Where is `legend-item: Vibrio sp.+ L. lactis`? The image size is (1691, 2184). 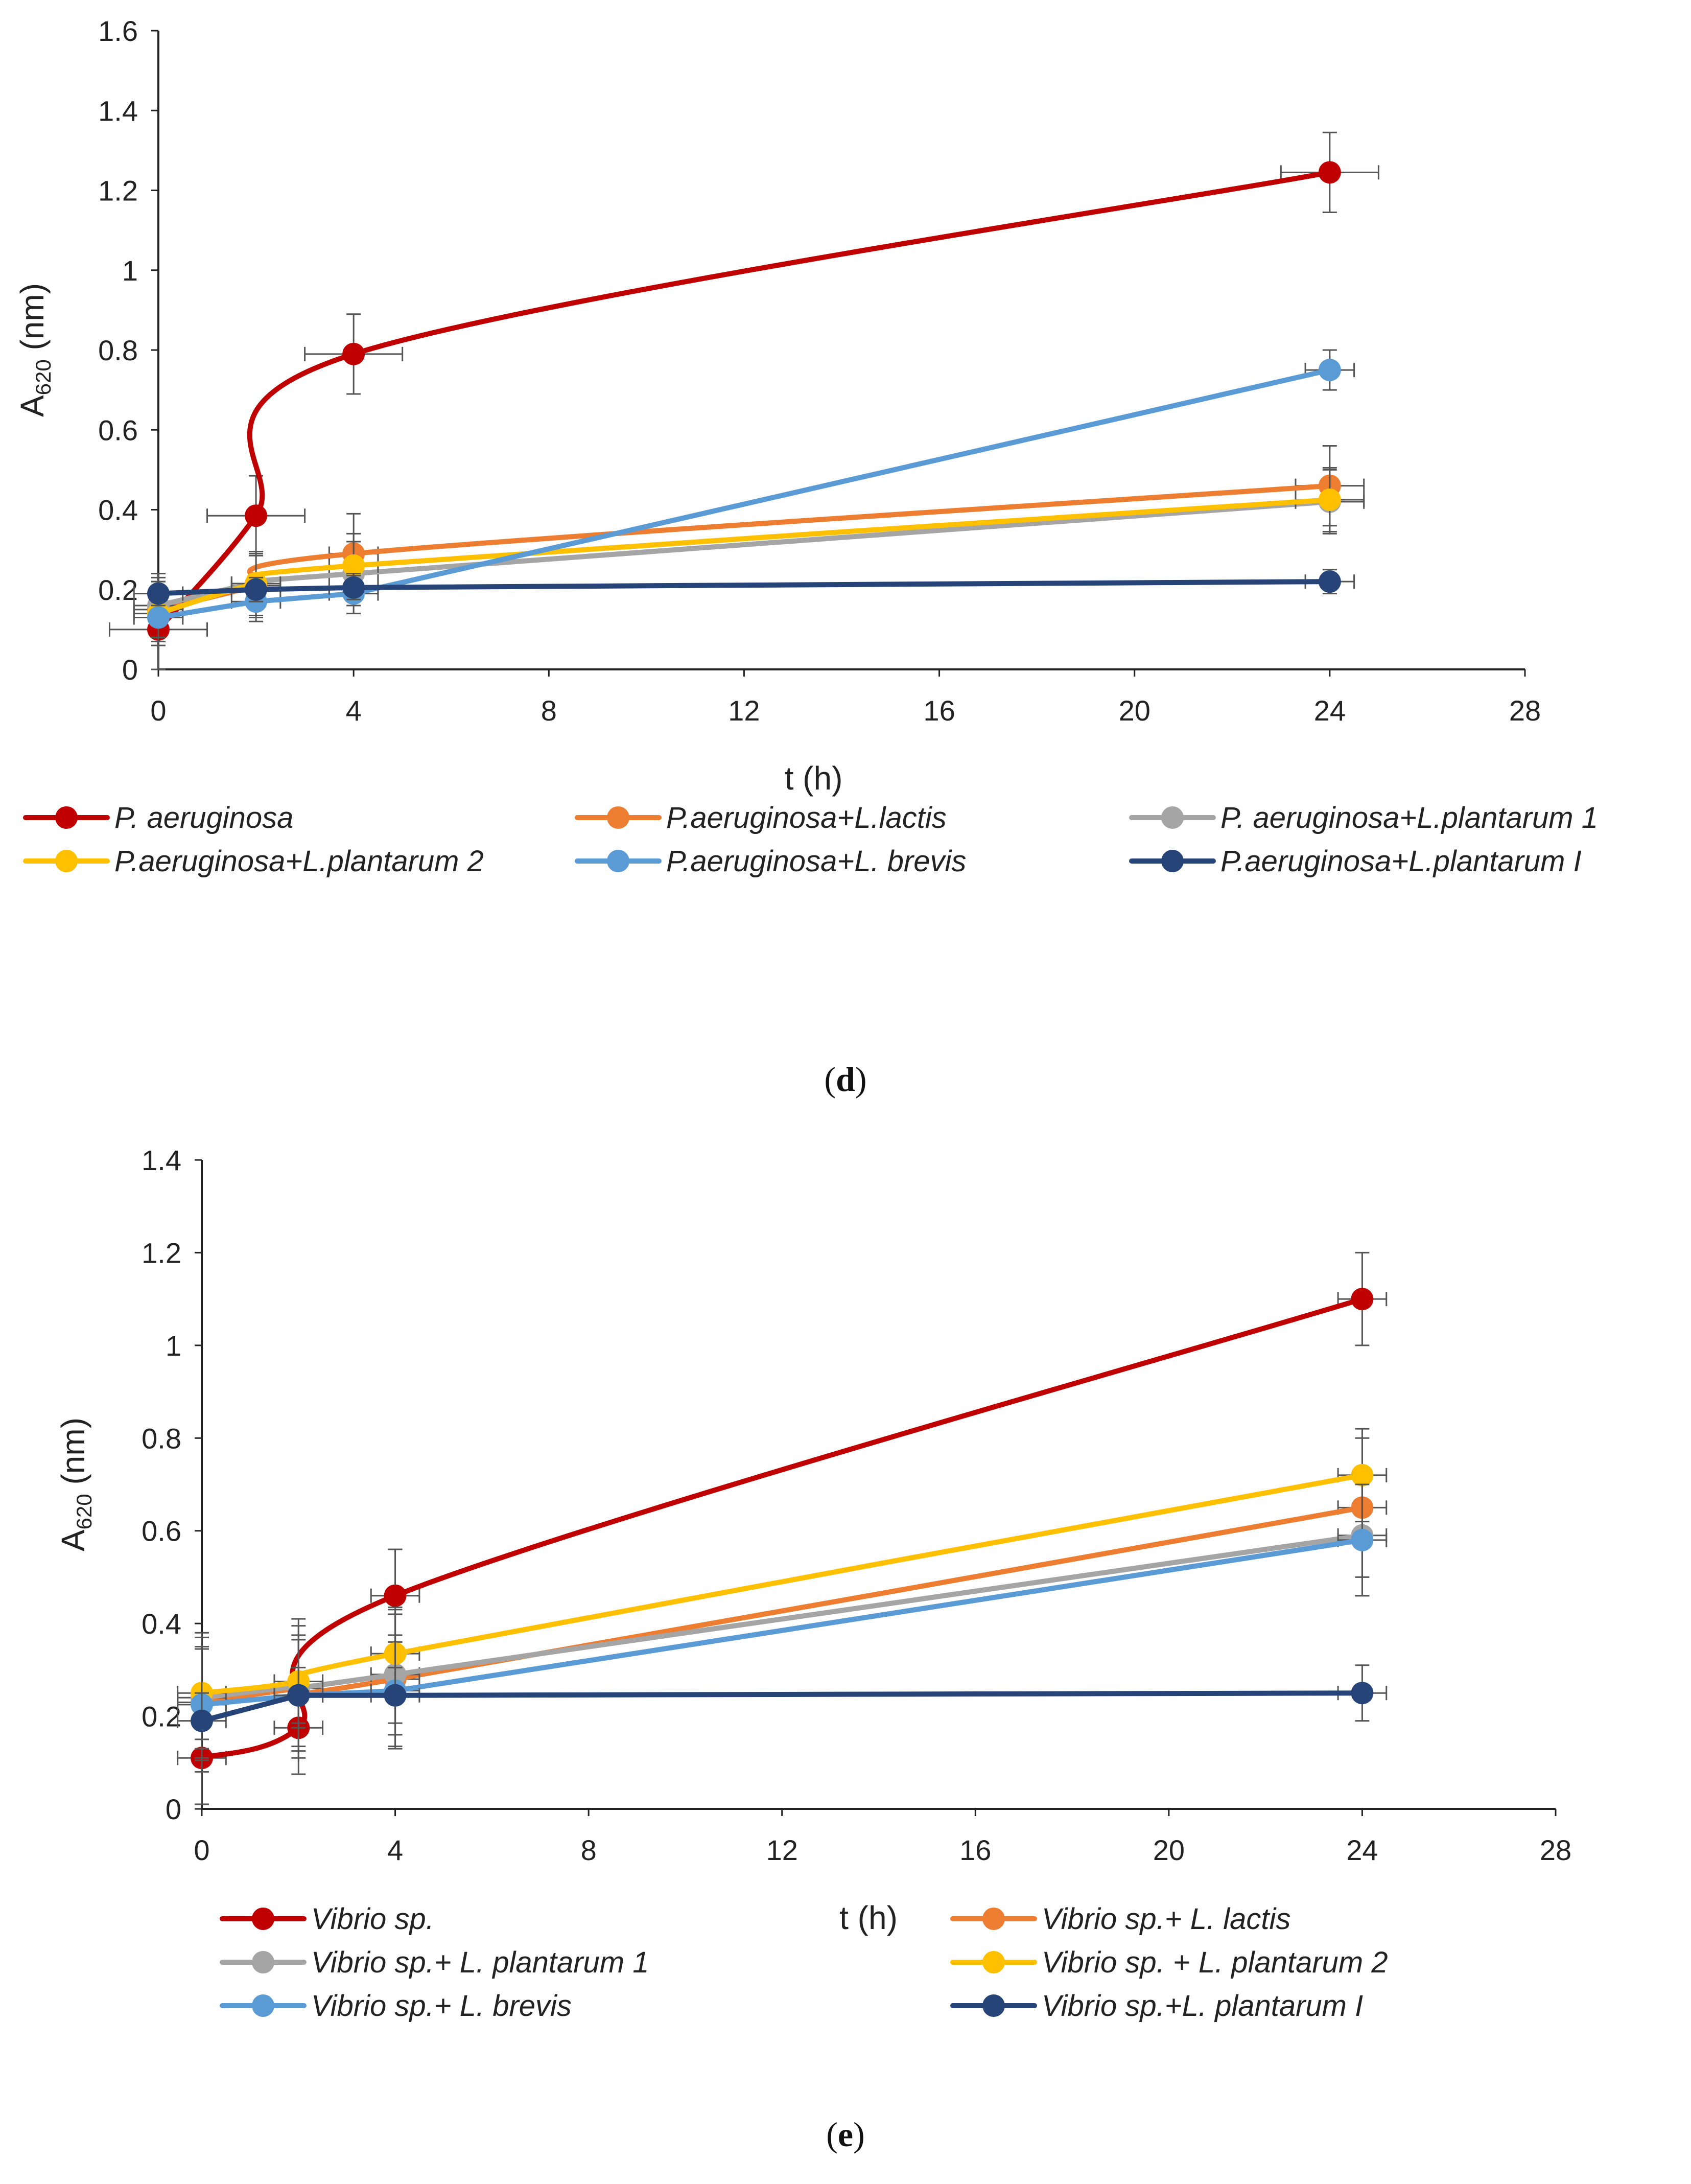
legend-item: Vibrio sp.+ L. lactis is located at coordinates (1120, 1919).